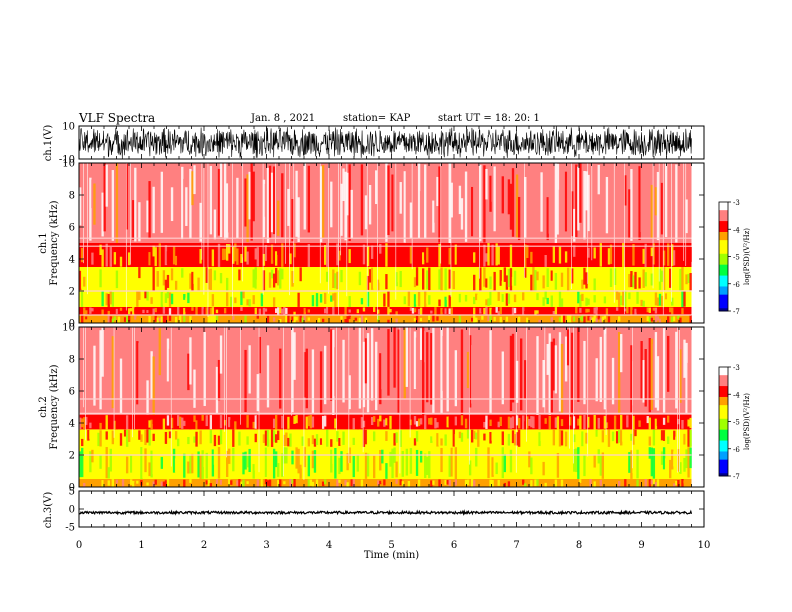 The height and width of the screenshot is (612, 792). Describe the element at coordinates (736, 450) in the screenshot. I see `colorbar-tick-label: -6` at that location.